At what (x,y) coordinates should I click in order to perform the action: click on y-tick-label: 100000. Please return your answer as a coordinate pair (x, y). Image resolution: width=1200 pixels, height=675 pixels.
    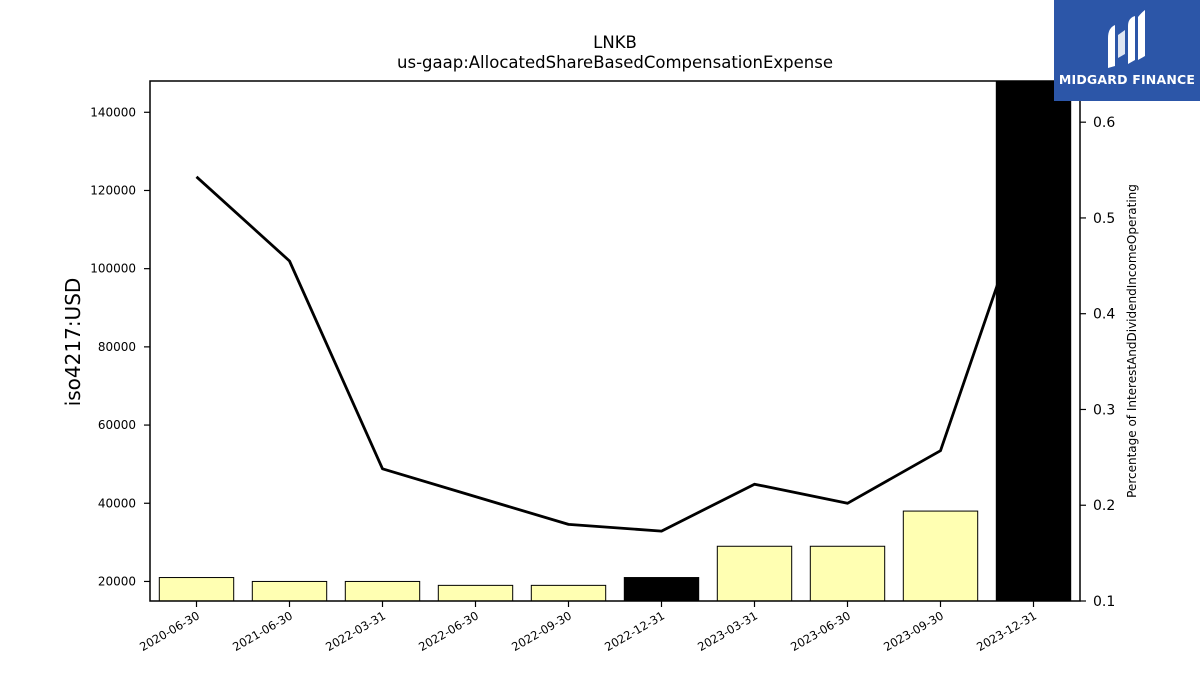
    Looking at the image, I should click on (113, 269).